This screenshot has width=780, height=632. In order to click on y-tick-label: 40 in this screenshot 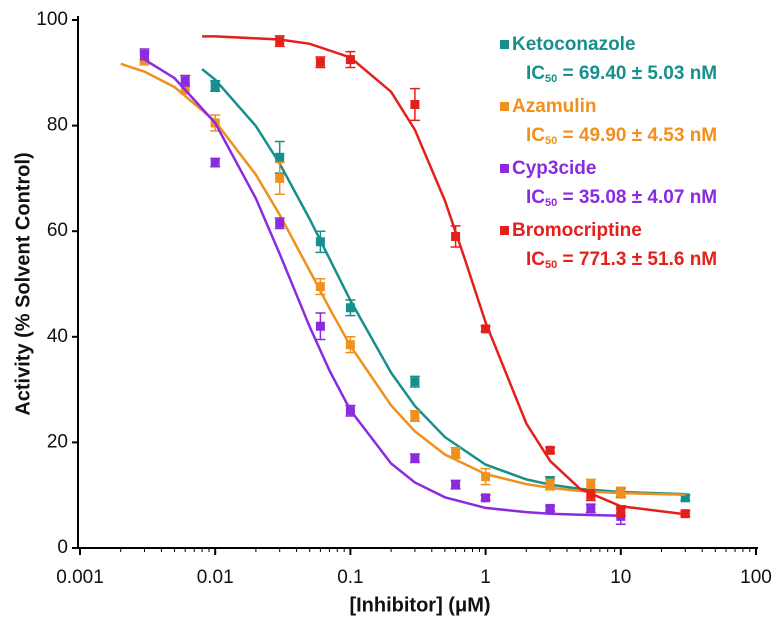, I will do `click(57, 336)`.